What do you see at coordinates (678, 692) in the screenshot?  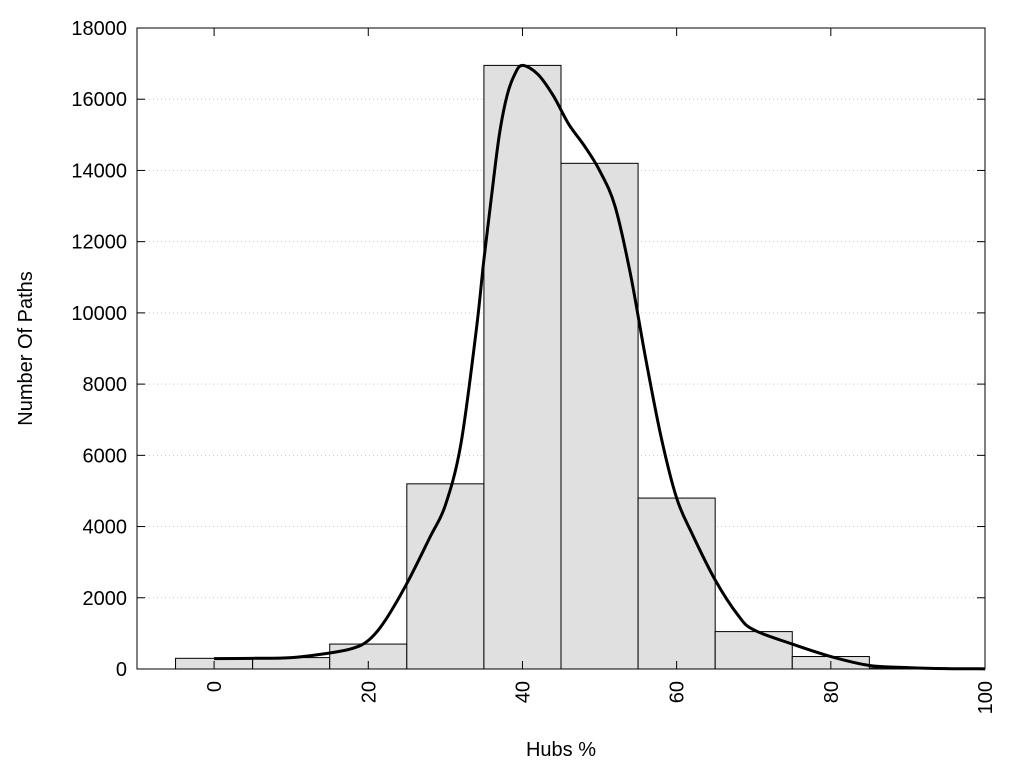 I see `x-tick-label: 60` at bounding box center [678, 692].